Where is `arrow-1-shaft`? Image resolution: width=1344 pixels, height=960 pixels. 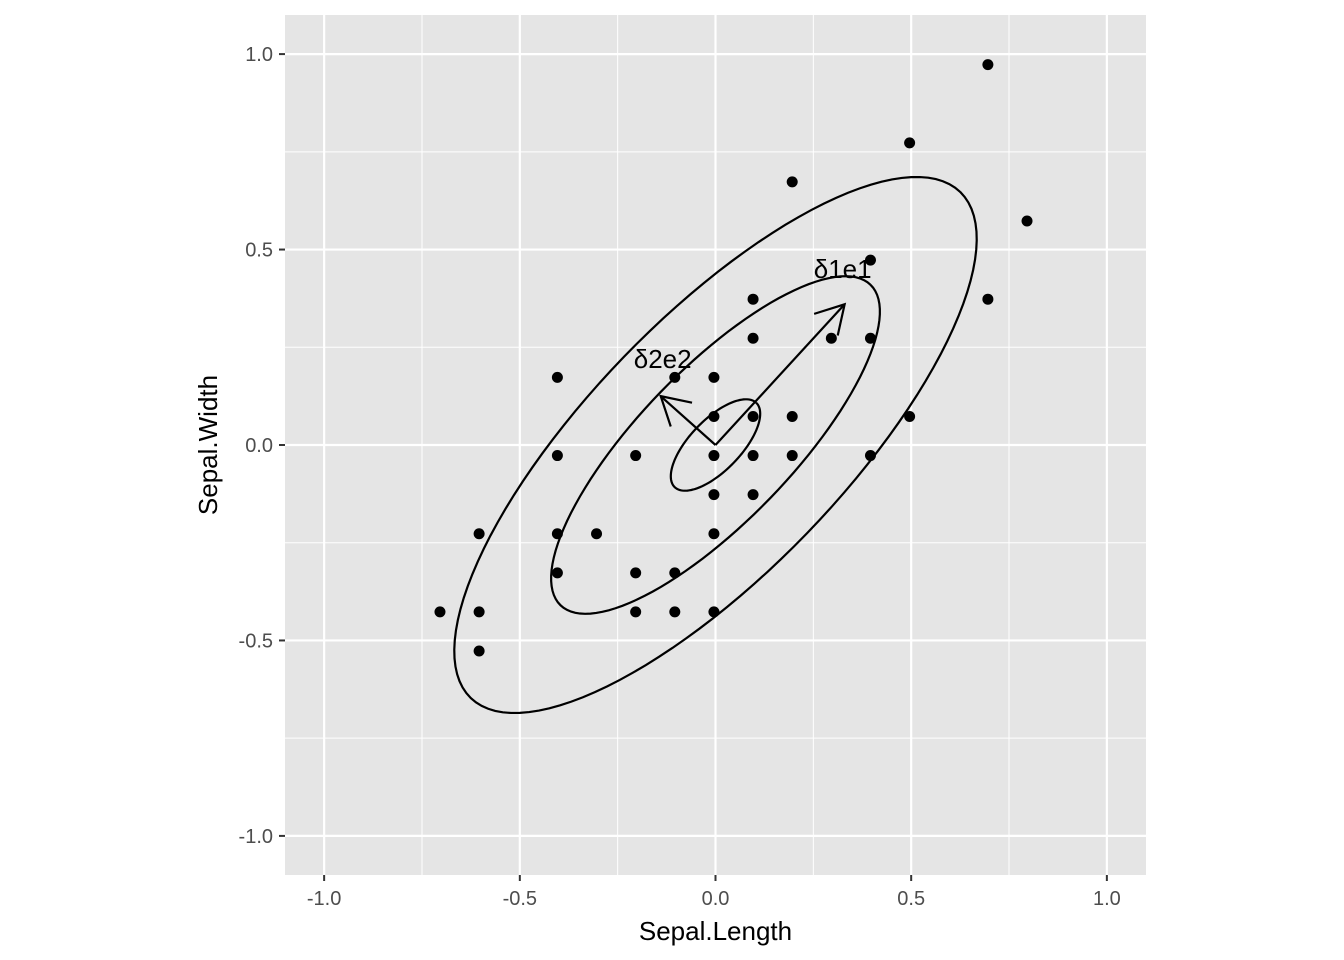
arrow-1-shaft is located at coordinates (780, 374).